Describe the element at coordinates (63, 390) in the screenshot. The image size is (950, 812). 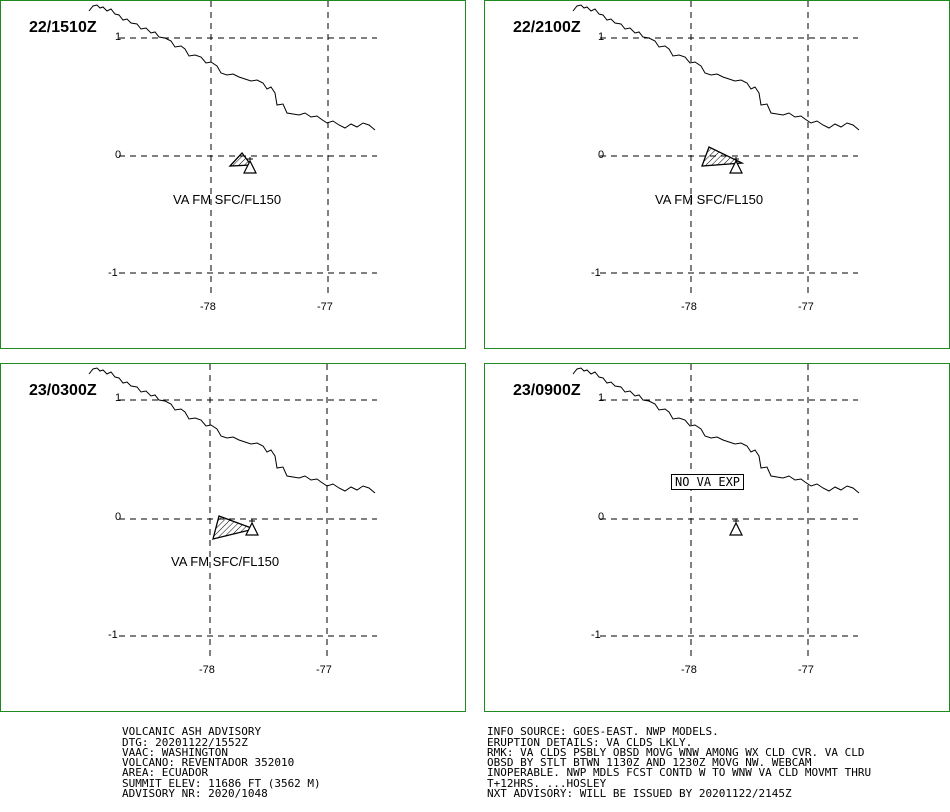
I see `valid-time: 23/0300Z` at that location.